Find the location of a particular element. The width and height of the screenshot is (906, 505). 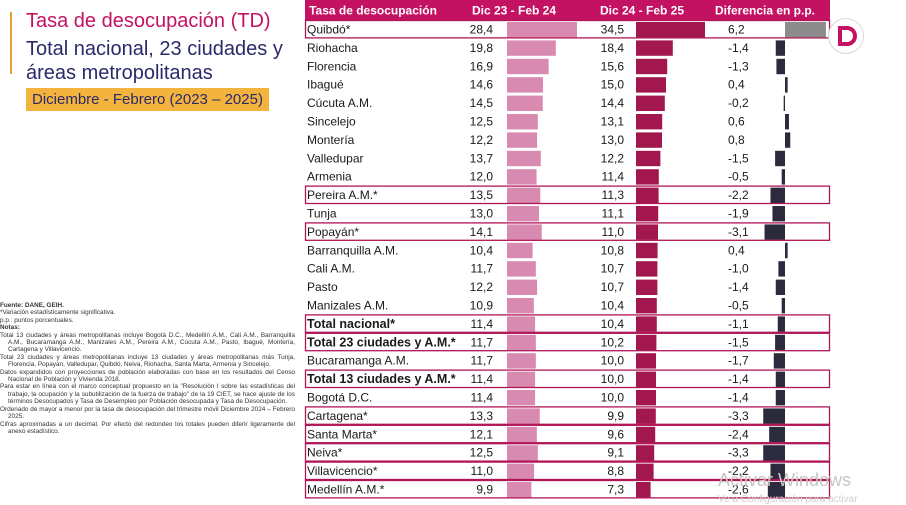

dane-logo is located at coordinates (846, 36).